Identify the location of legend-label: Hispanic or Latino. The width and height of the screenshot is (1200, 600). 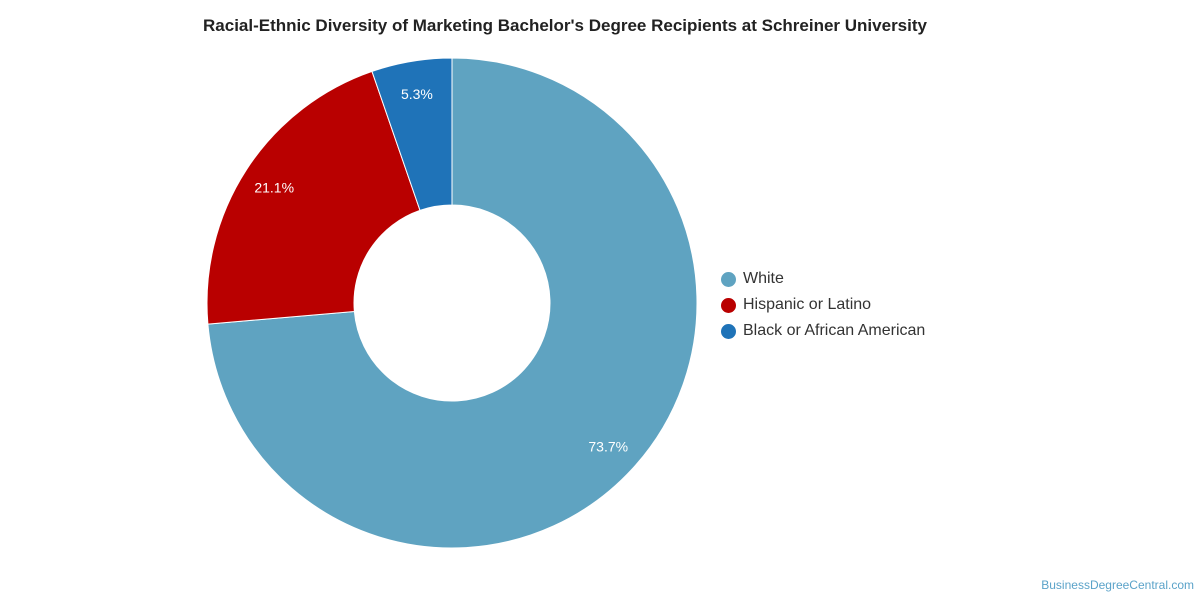
(807, 304).